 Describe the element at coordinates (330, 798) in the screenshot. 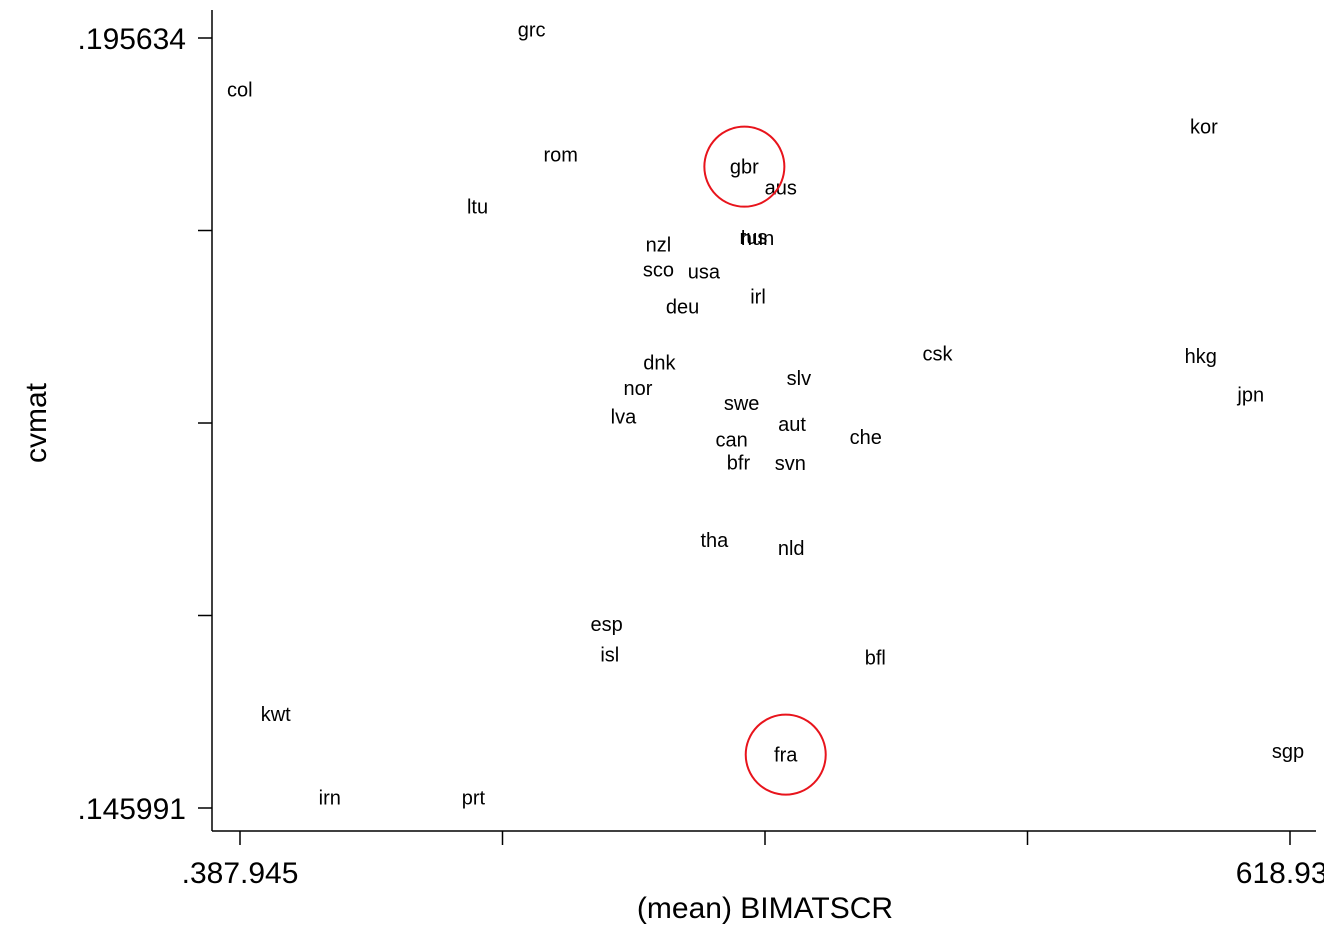

I see `data-point-irn: irn` at that location.